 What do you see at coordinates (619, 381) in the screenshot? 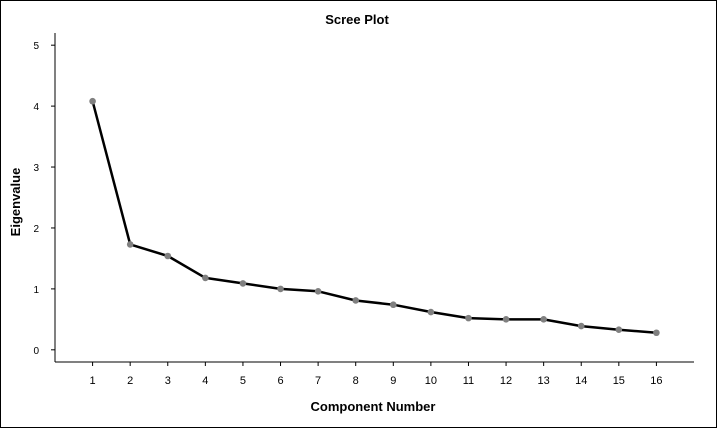
I see `x-tick-label: 15` at bounding box center [619, 381].